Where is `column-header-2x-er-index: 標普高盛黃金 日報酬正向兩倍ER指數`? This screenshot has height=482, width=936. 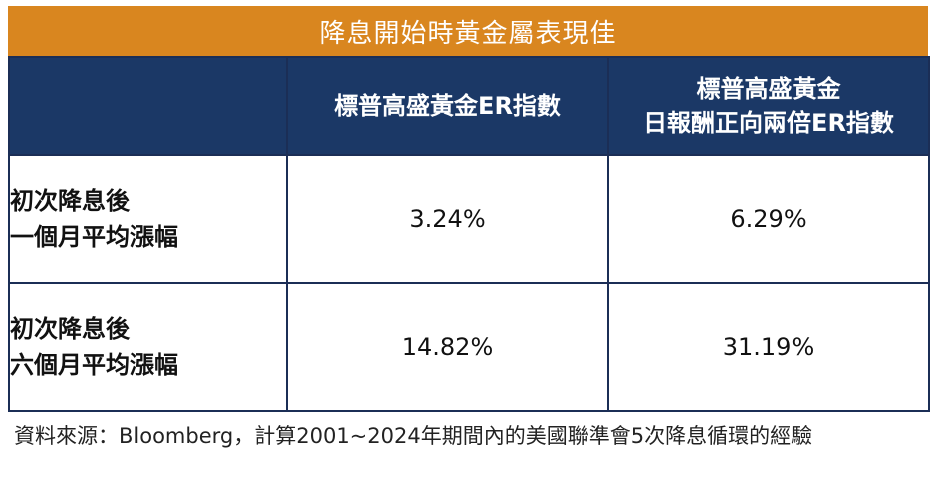
column-header-2x-er-index: 標普高盛黃金 日報酬正向兩倍ER指數 is located at coordinates (768, 106).